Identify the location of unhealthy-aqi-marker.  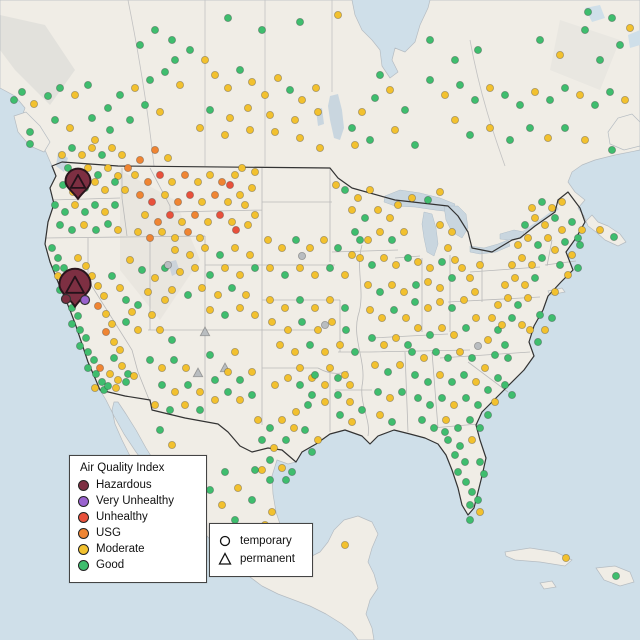
(169, 214).